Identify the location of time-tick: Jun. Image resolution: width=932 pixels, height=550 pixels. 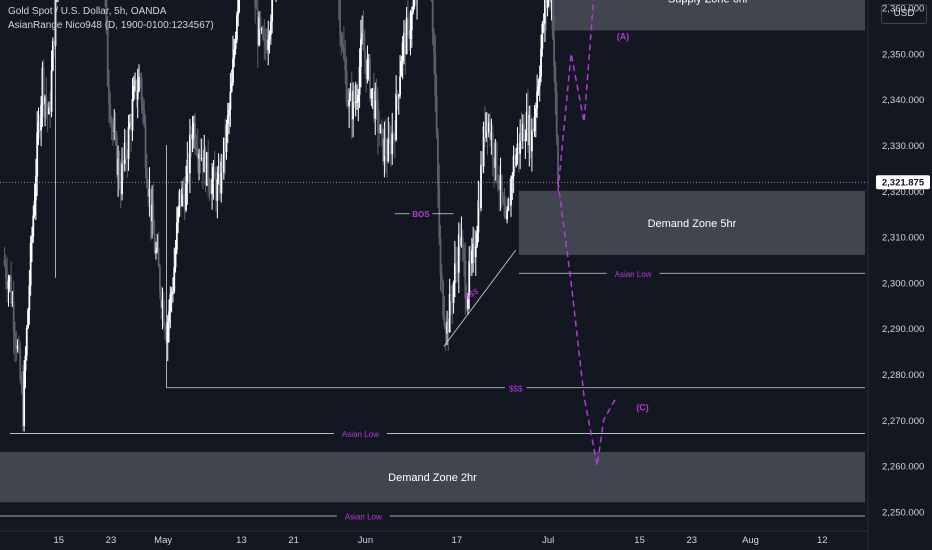
(365, 540).